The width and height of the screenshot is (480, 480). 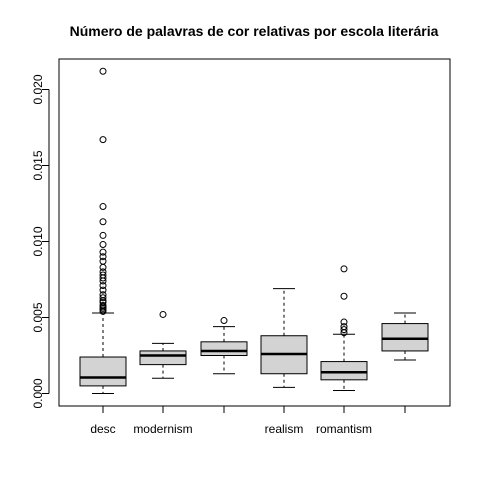 I want to click on x-tick-label: realism, so click(x=284, y=429).